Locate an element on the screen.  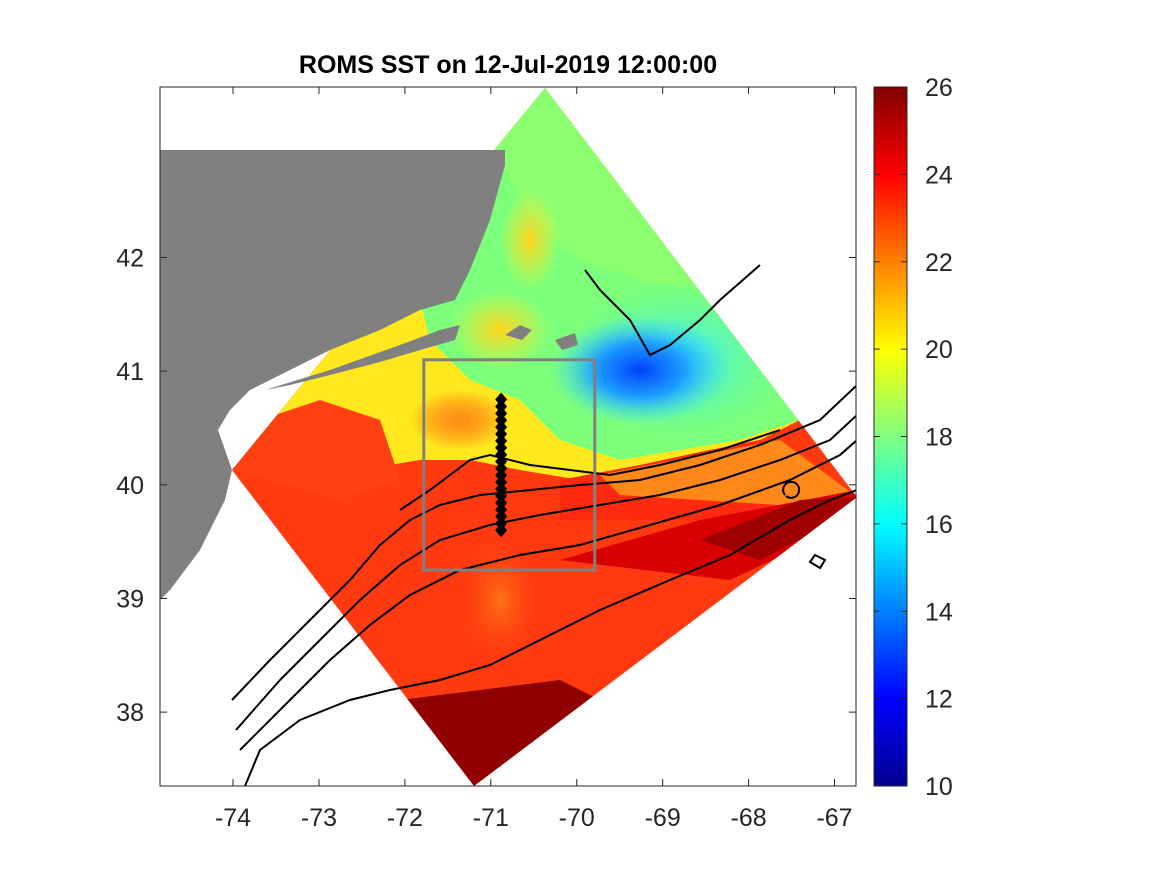
x-tick-label: -69 is located at coordinates (663, 818).